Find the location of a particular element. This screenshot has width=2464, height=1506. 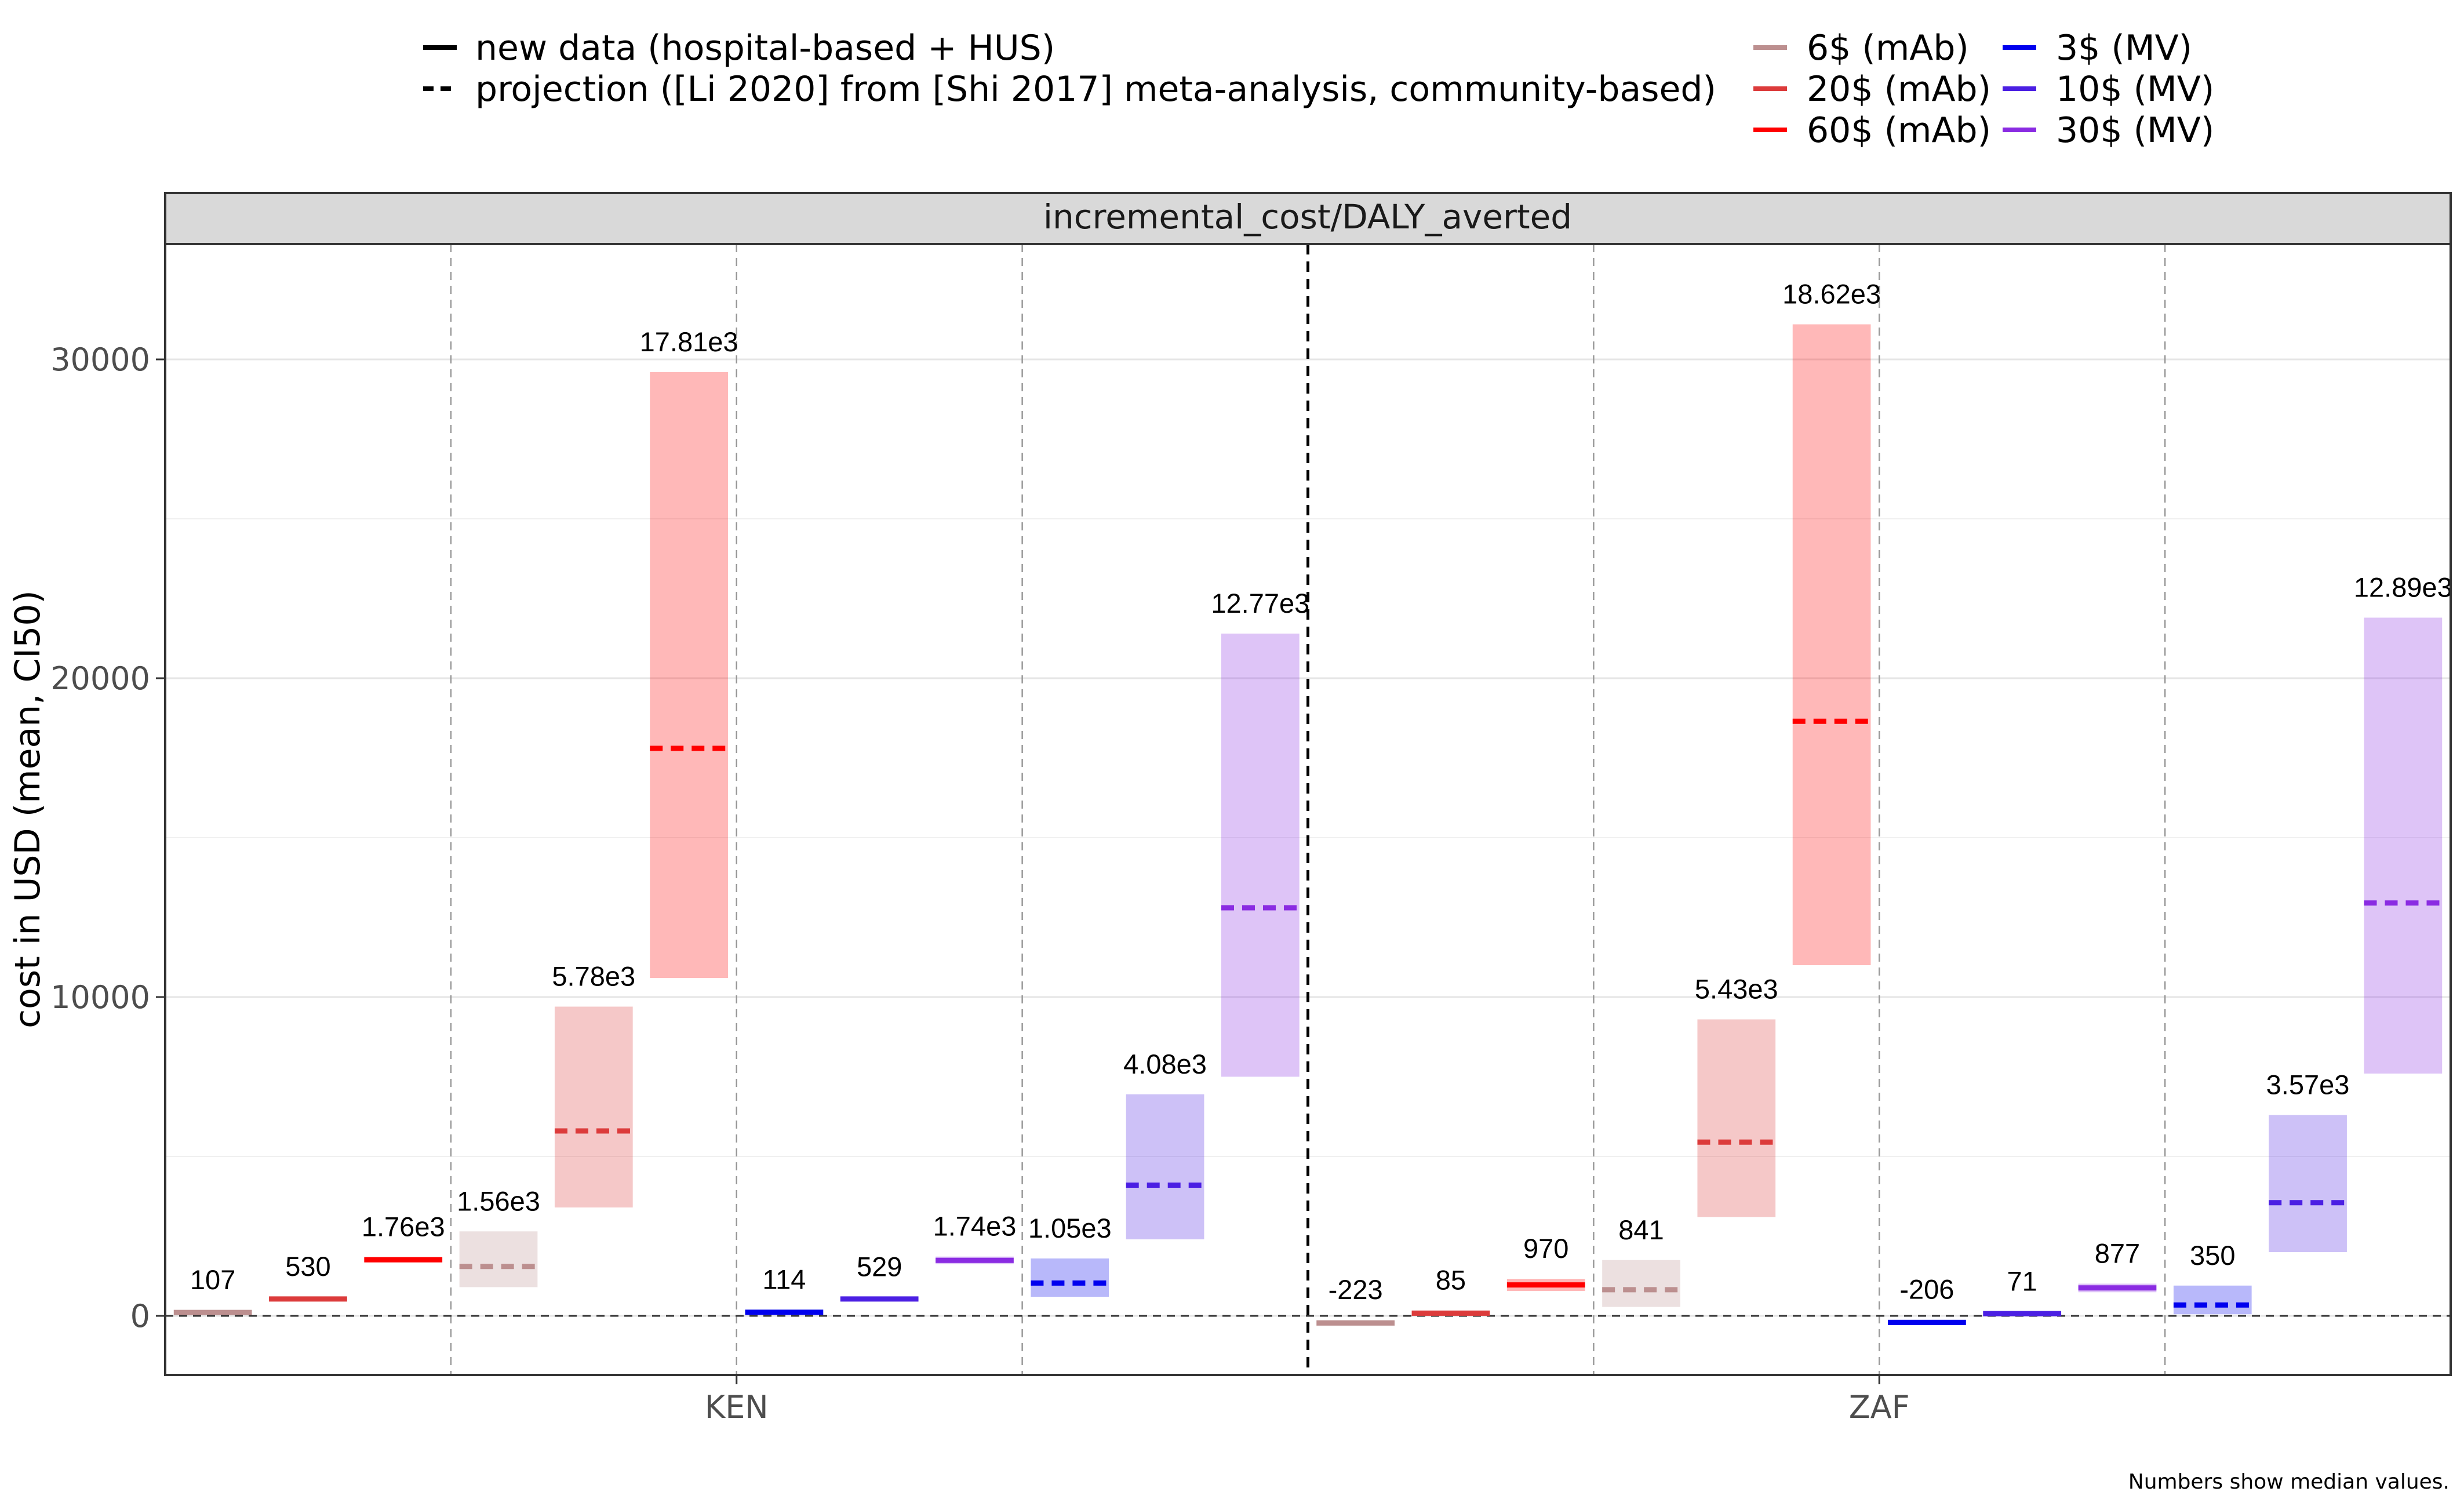

legend-color-label: 20$ (mAb) is located at coordinates (1899, 90).